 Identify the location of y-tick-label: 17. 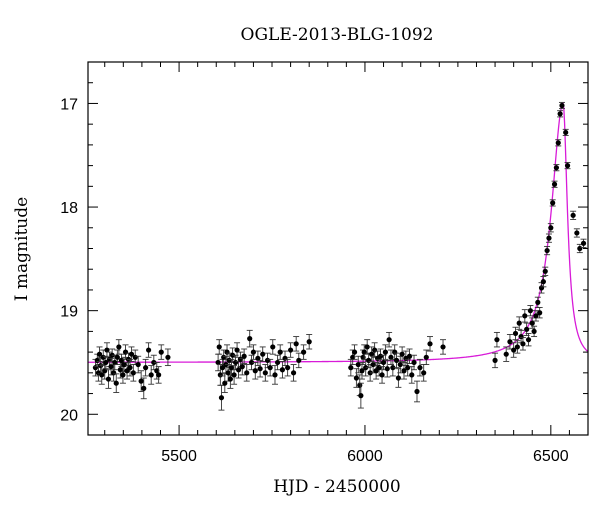
(69, 104).